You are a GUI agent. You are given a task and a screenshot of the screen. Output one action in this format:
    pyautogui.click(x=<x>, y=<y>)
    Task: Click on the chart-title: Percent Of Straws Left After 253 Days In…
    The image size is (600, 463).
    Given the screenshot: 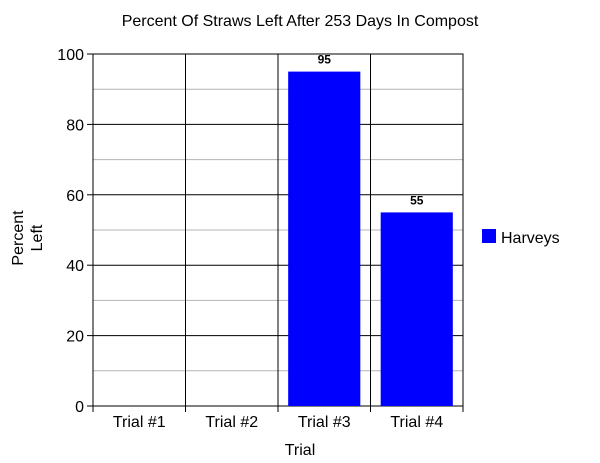 What is the action you would take?
    pyautogui.click(x=300, y=21)
    